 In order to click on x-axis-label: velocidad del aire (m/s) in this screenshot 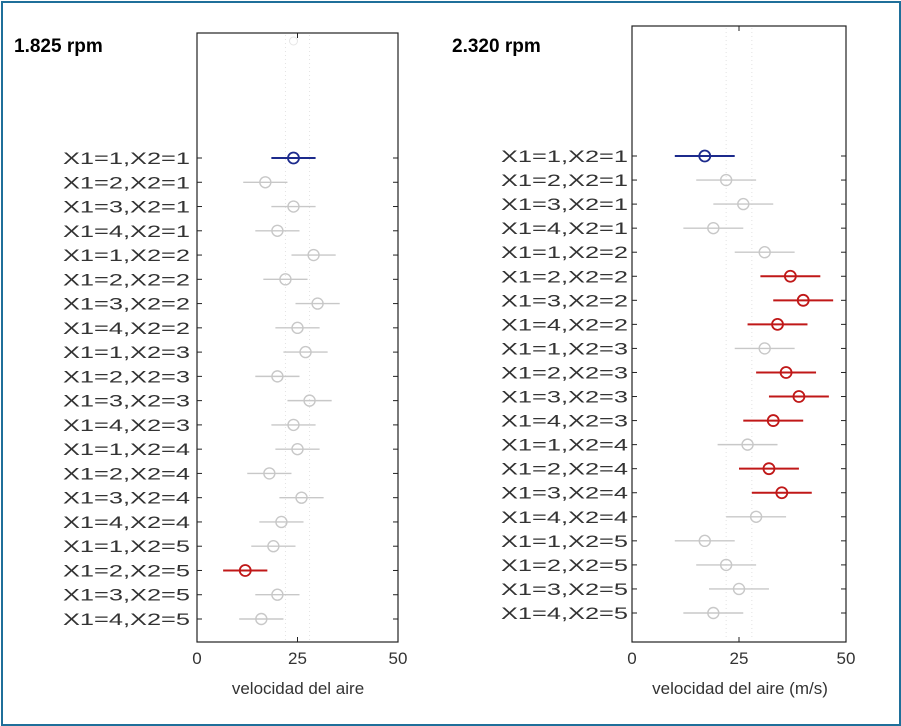, I will do `click(740, 688)`.